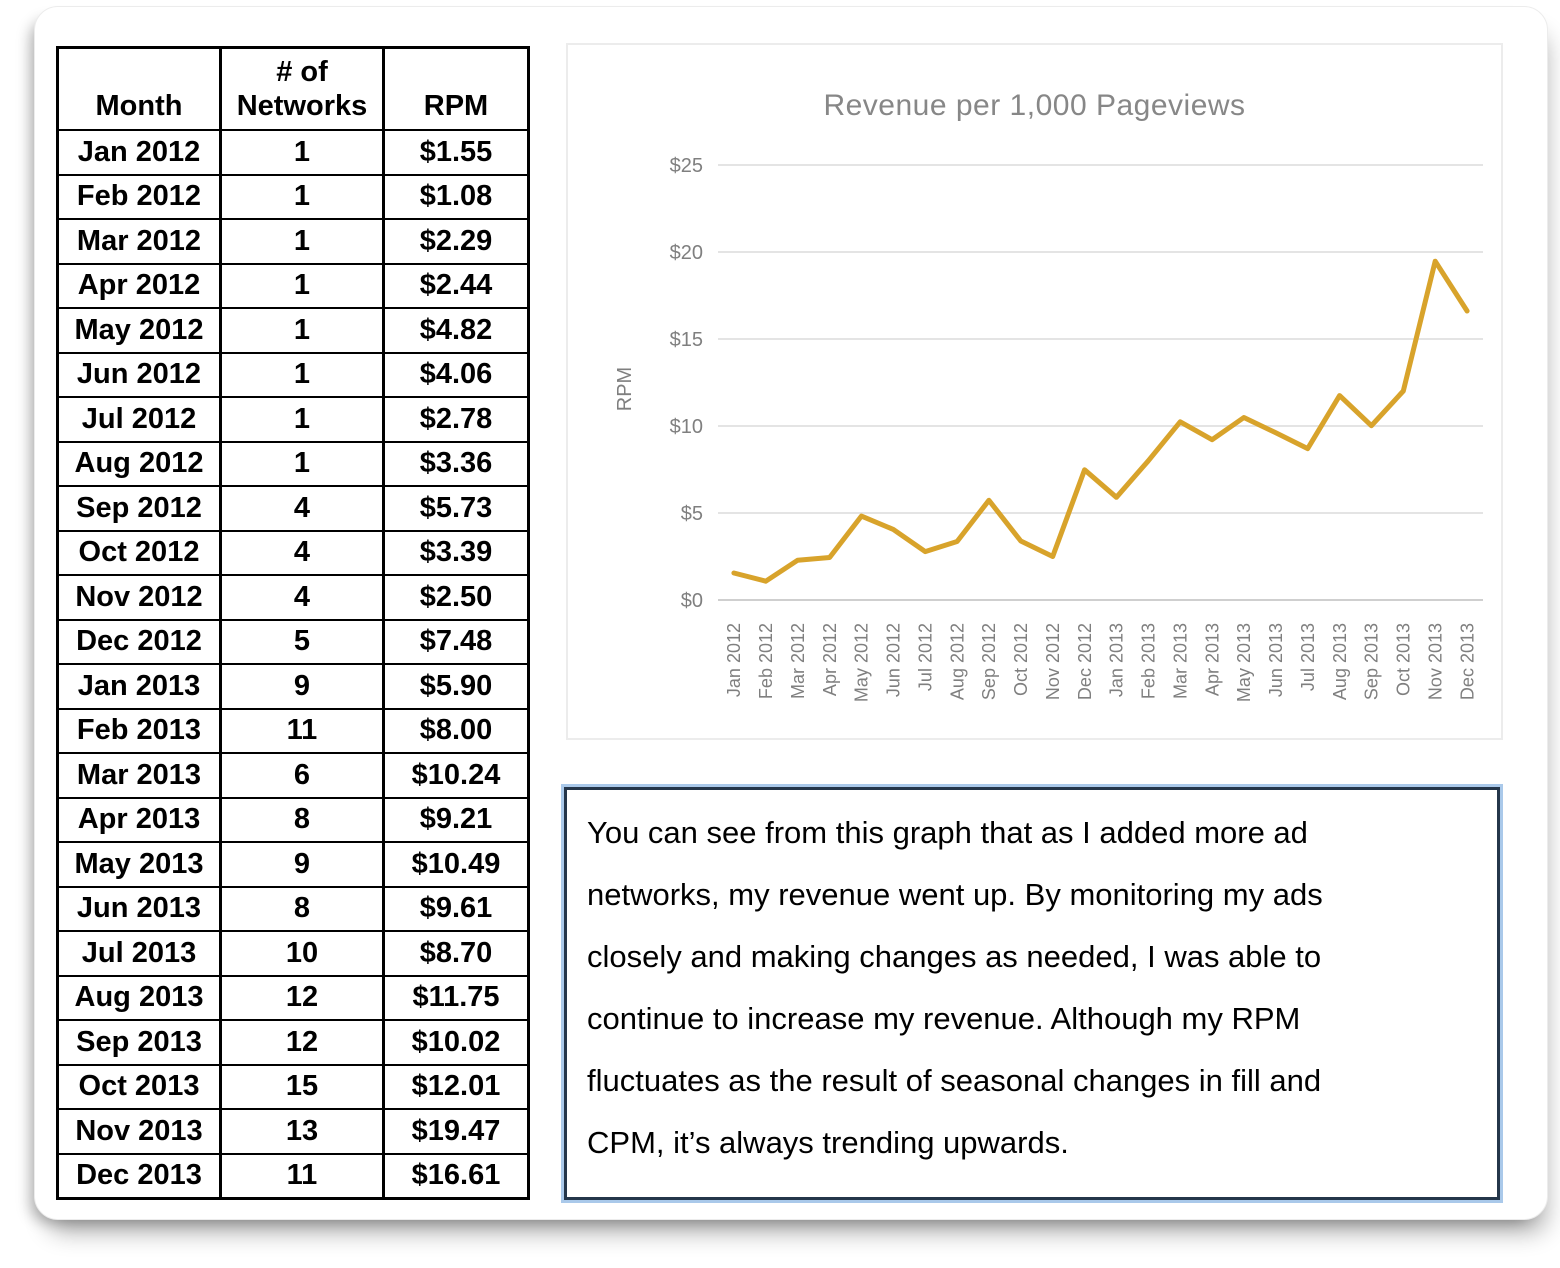 This screenshot has height=1268, width=1560. Describe the element at coordinates (830, 659) in the screenshot. I see `x-tick-label: Apr 2012` at that location.